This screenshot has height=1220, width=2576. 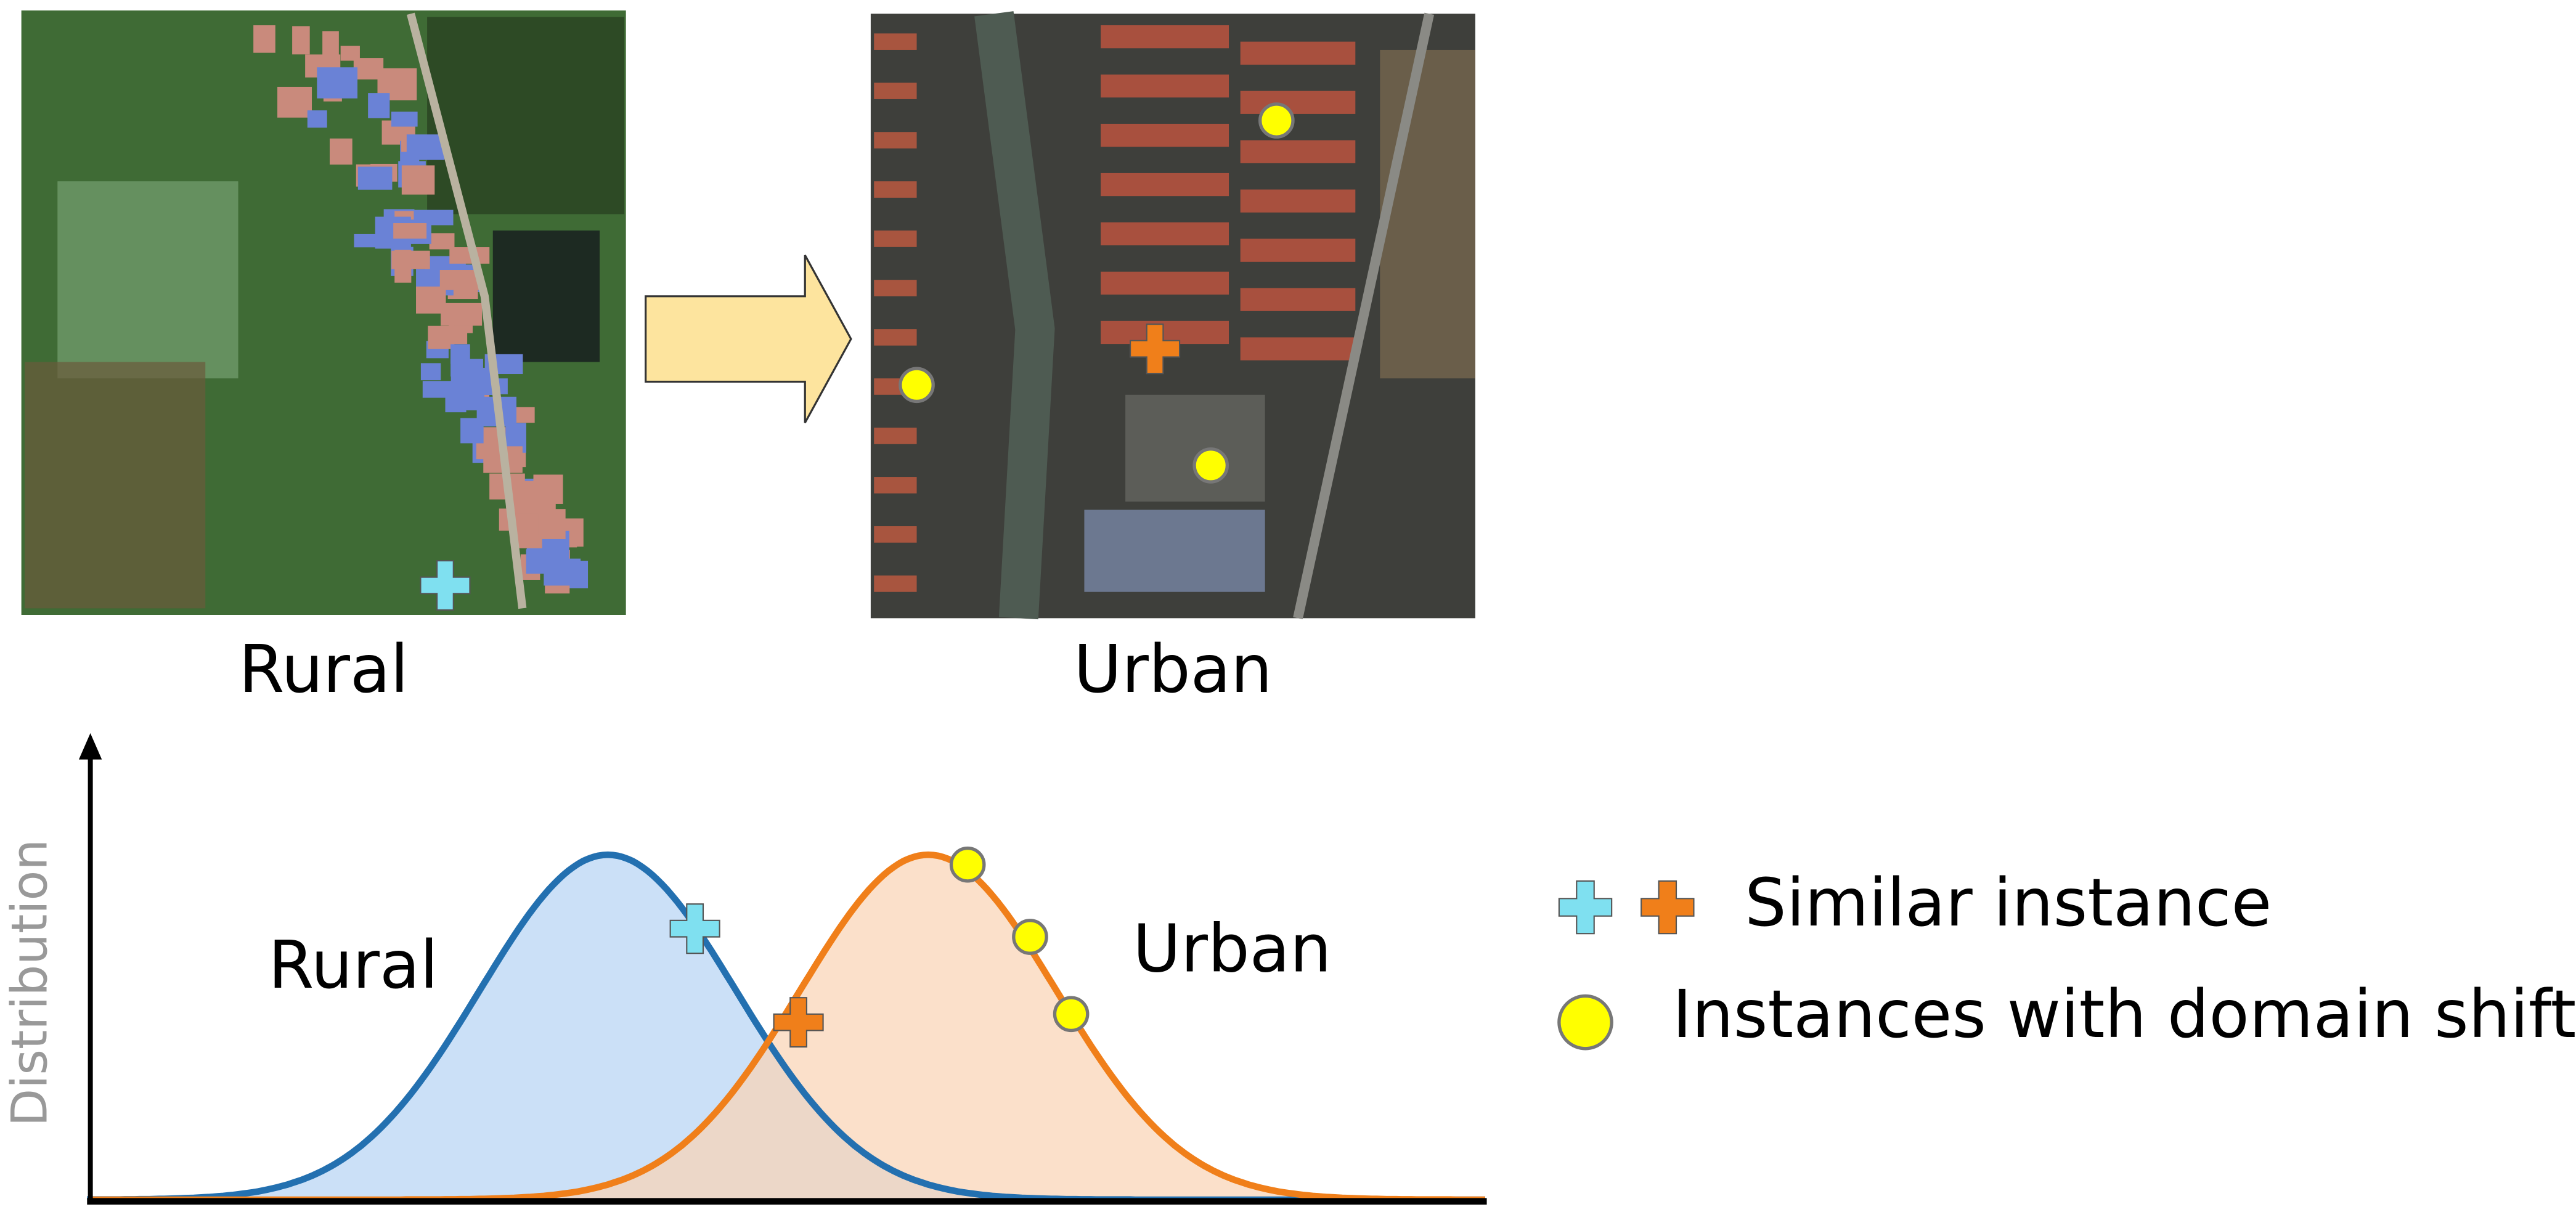 I want to click on image-label: Urban, so click(x=1173, y=670).